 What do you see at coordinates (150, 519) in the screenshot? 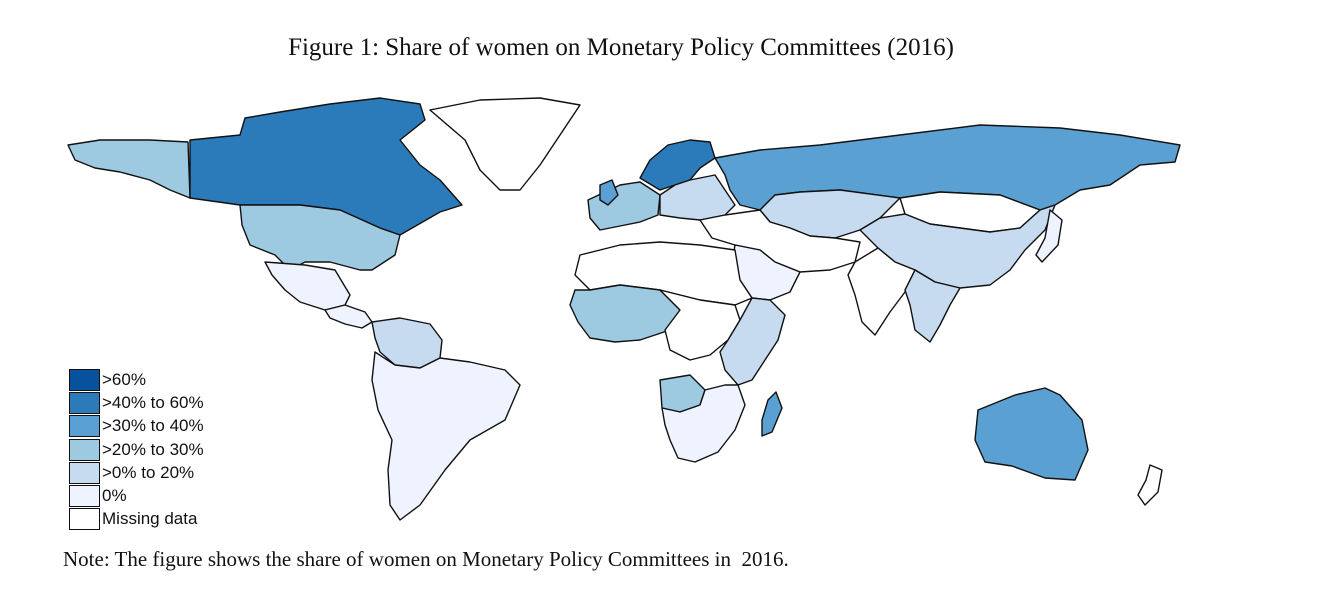
I see `legend-label: Missing data` at bounding box center [150, 519].